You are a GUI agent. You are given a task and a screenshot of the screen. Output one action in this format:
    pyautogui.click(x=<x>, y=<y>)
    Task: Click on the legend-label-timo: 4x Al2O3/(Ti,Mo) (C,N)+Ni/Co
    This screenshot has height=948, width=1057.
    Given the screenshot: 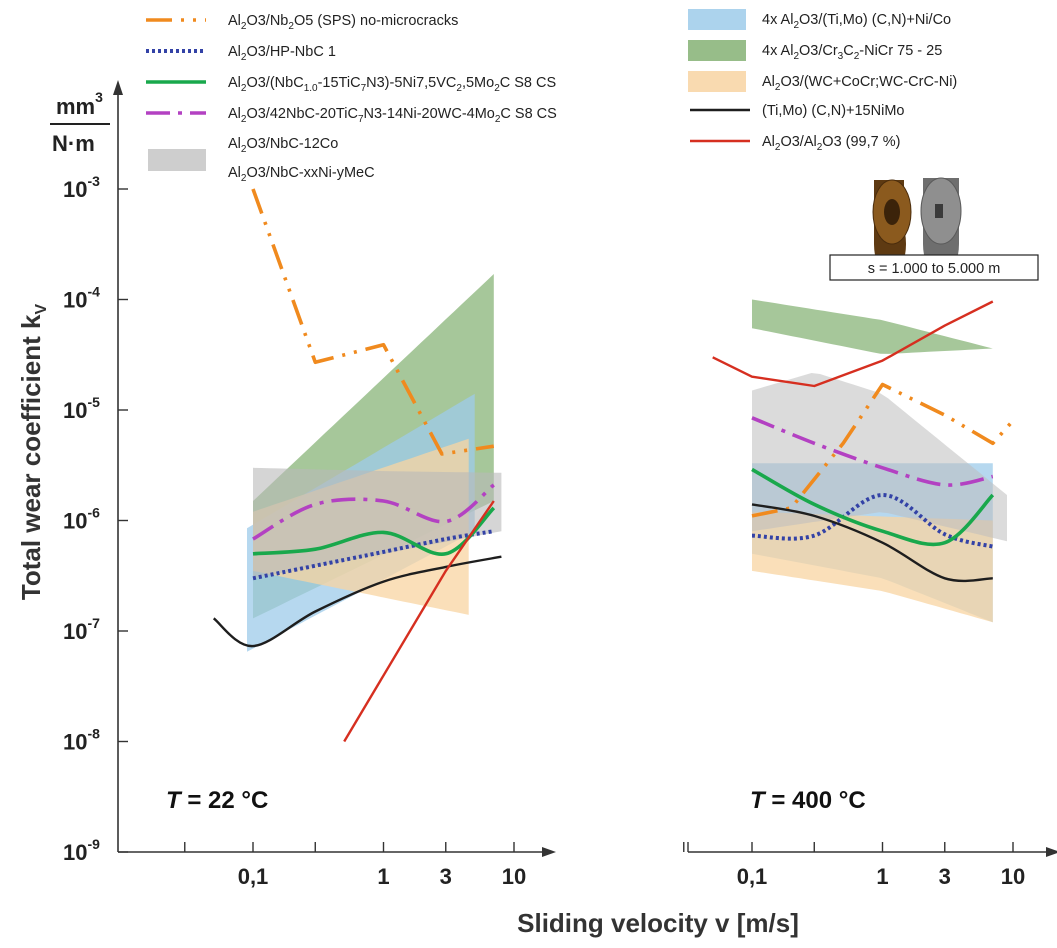 What is the action you would take?
    pyautogui.click(x=856, y=21)
    